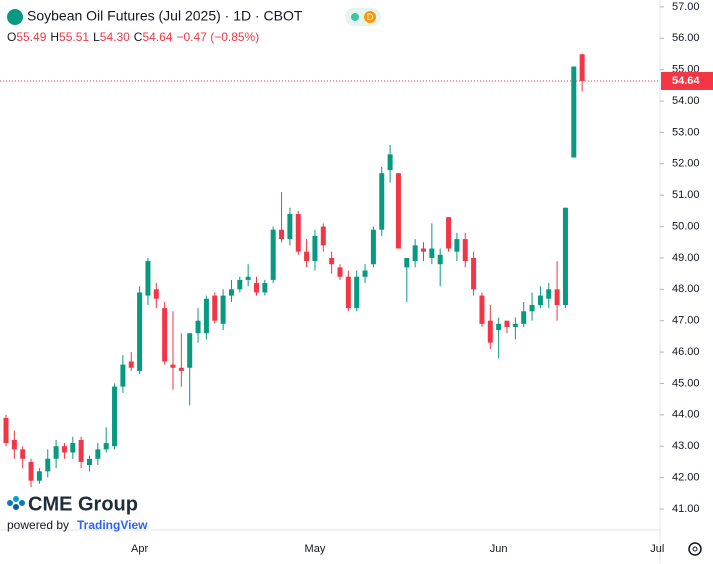  I want to click on ohlc-key: L, so click(96, 37).